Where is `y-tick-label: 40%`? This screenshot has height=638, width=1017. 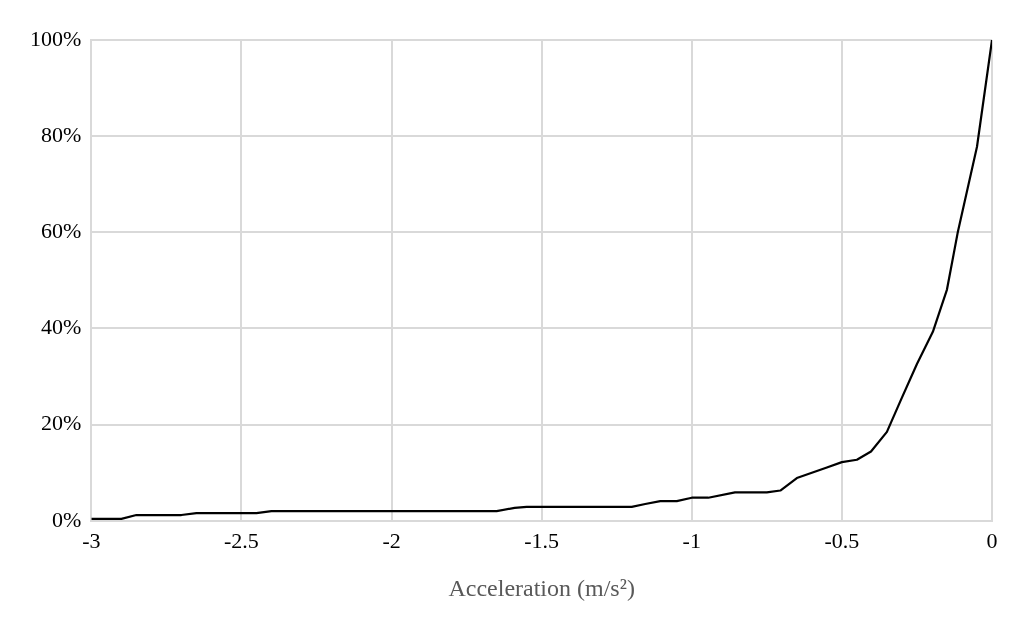 y-tick-label: 40% is located at coordinates (61, 327).